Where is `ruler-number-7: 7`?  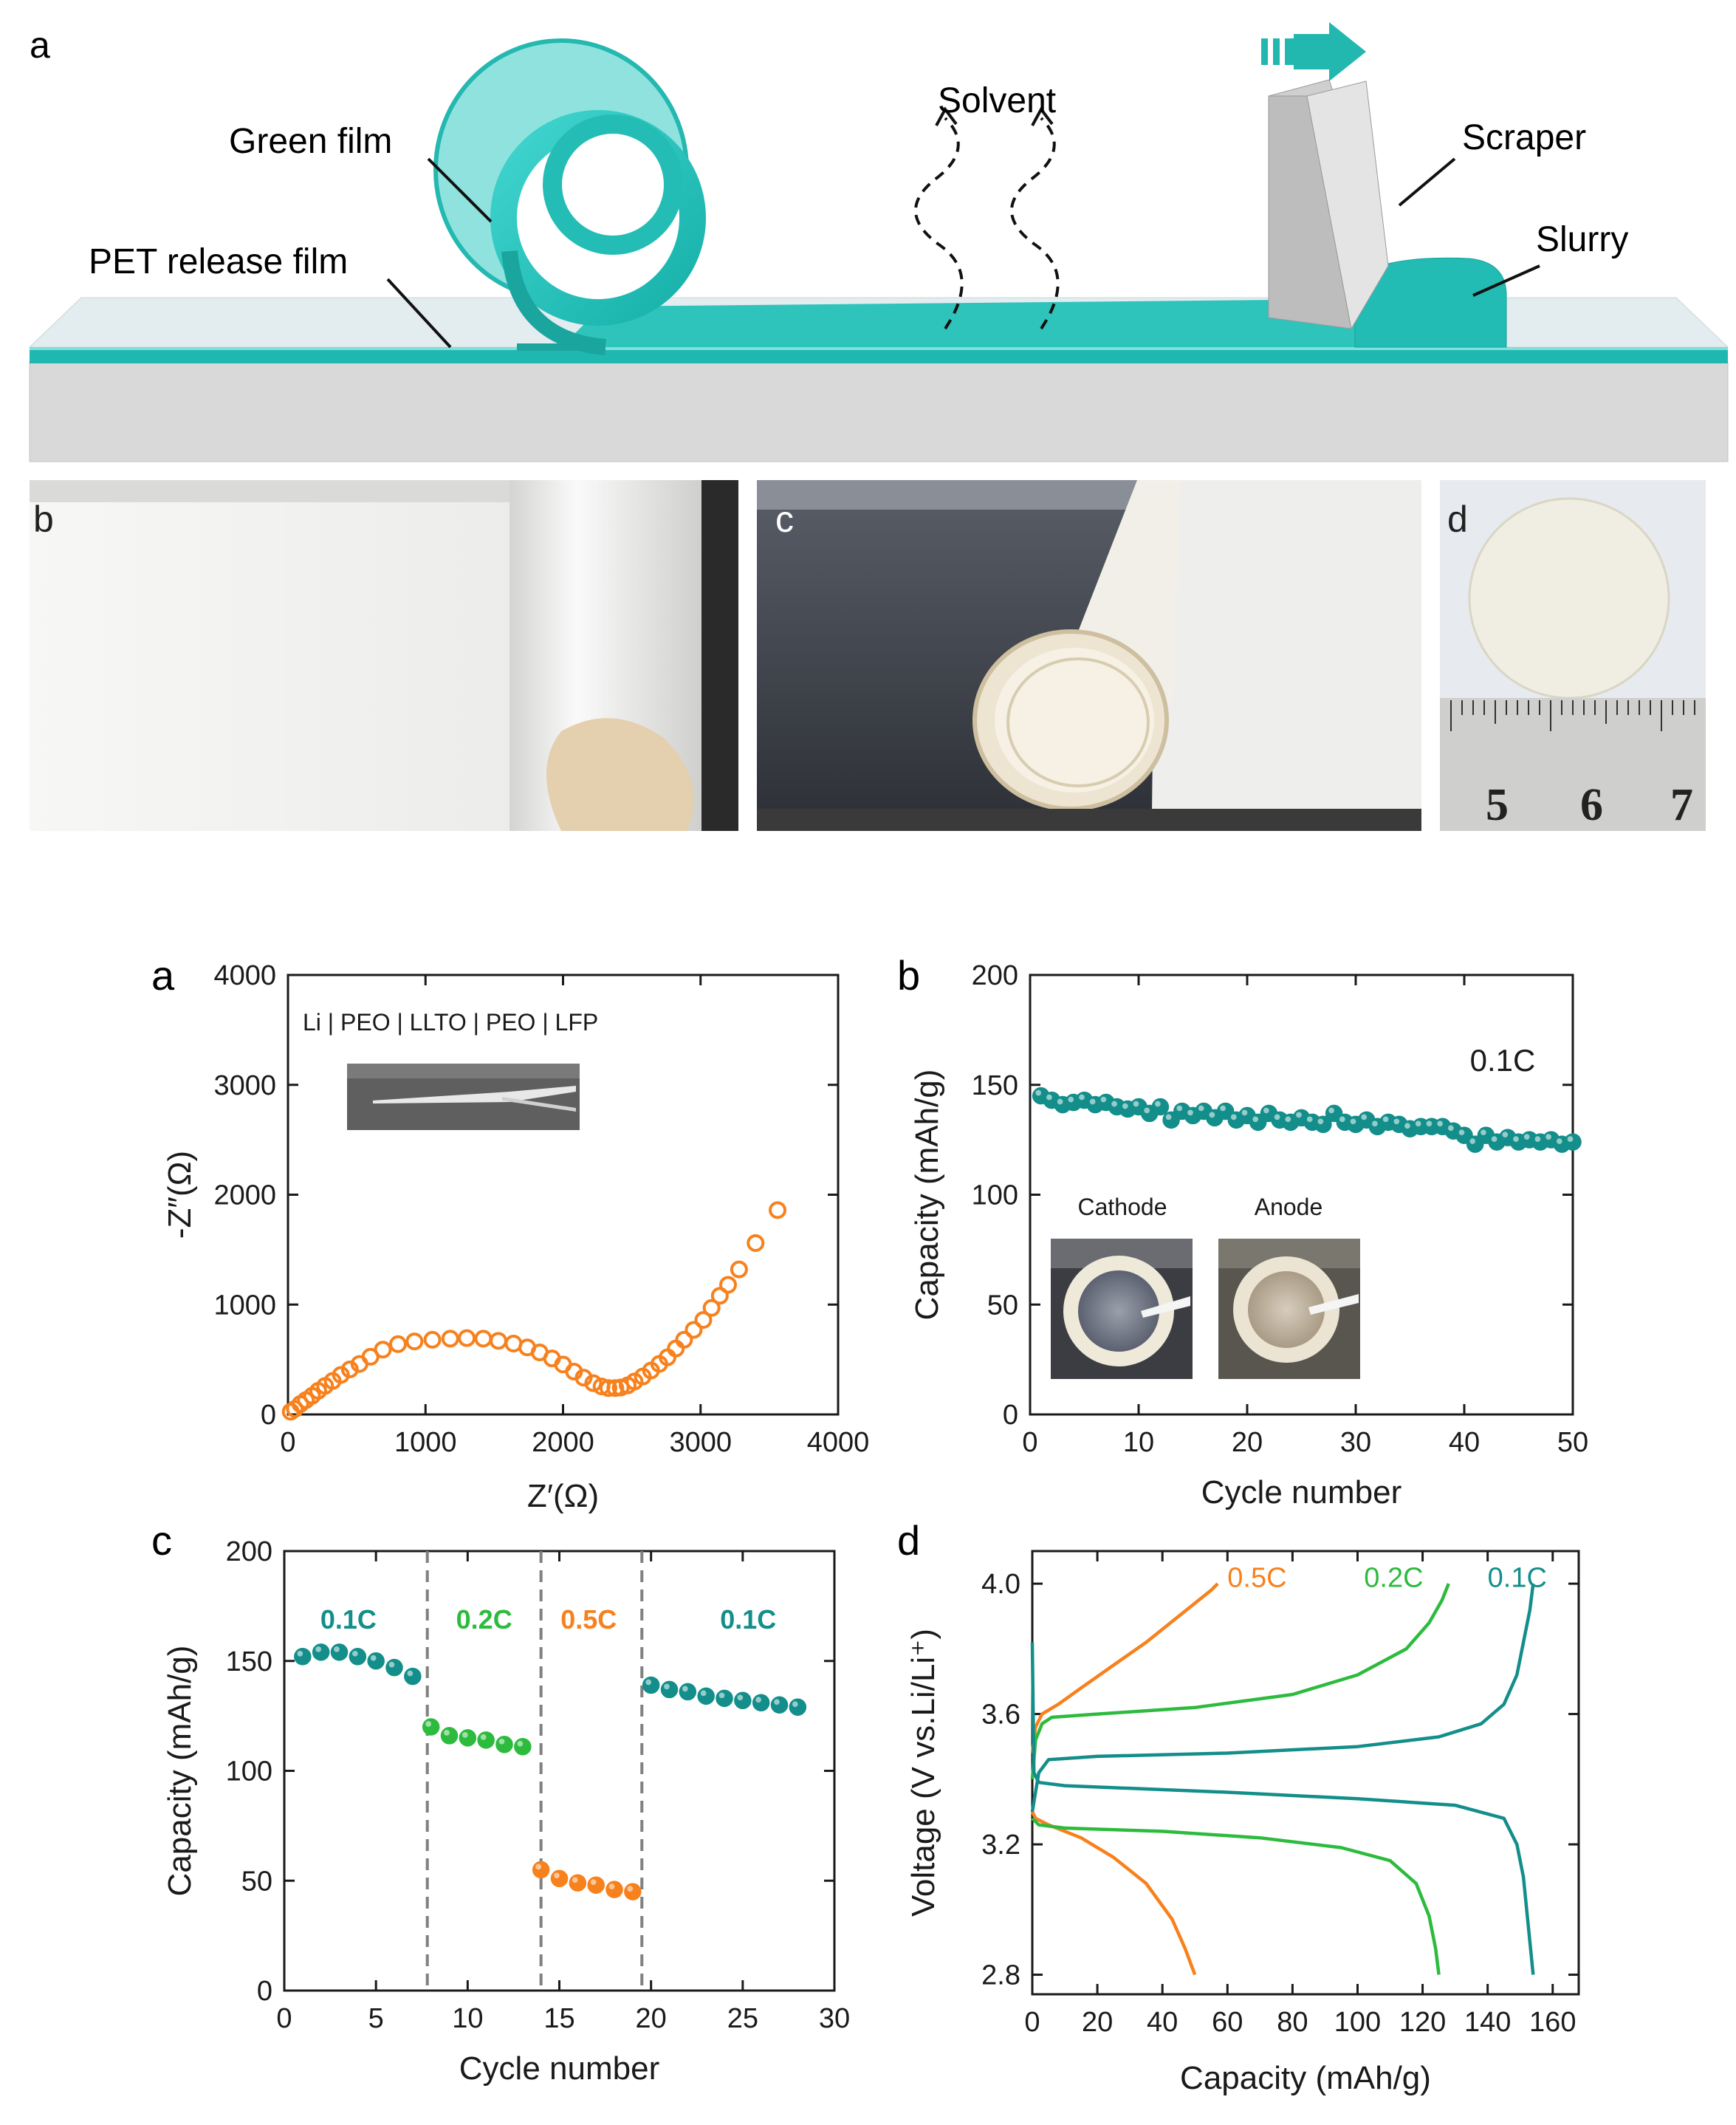 ruler-number-7: 7 is located at coordinates (1681, 805).